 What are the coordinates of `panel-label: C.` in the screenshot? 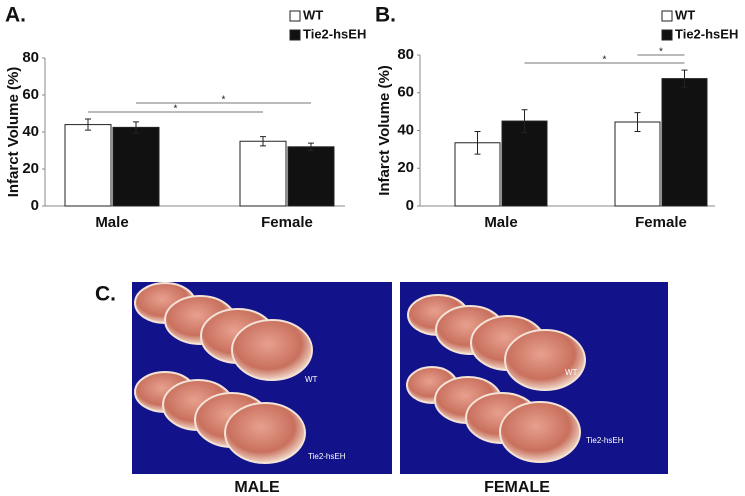 It's located at (105, 294).